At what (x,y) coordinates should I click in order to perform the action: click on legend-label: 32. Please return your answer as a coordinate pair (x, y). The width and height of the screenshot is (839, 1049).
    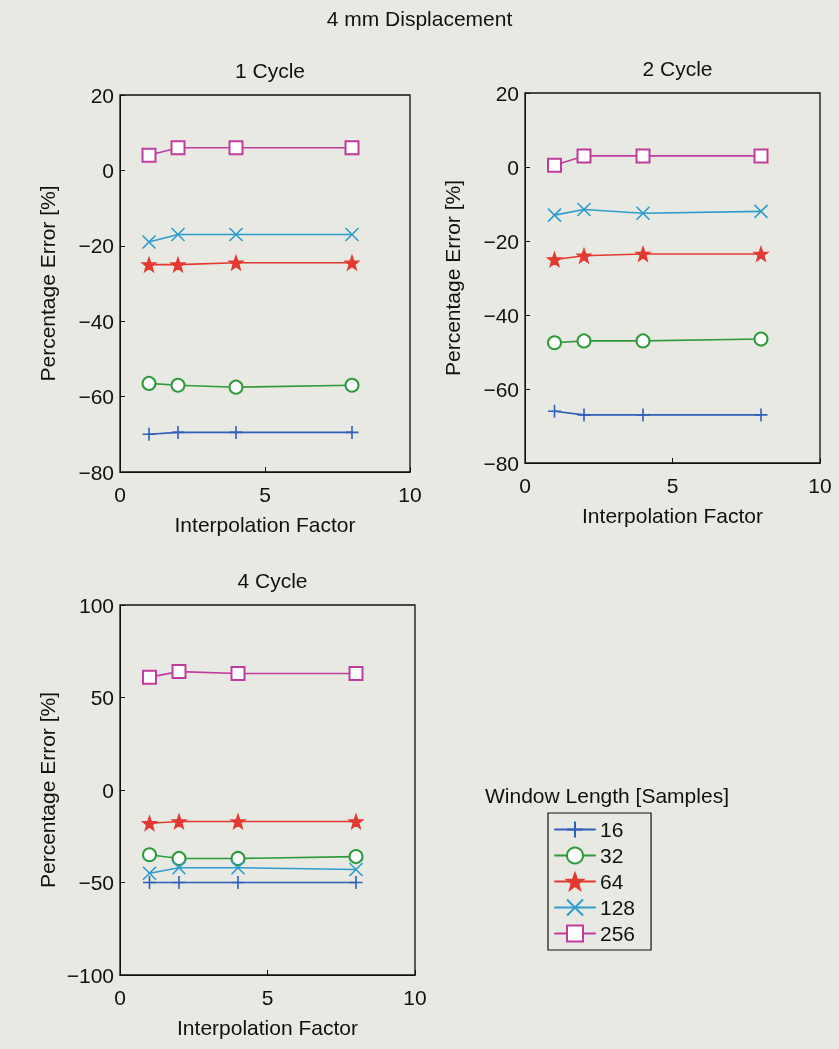
    Looking at the image, I should click on (612, 855).